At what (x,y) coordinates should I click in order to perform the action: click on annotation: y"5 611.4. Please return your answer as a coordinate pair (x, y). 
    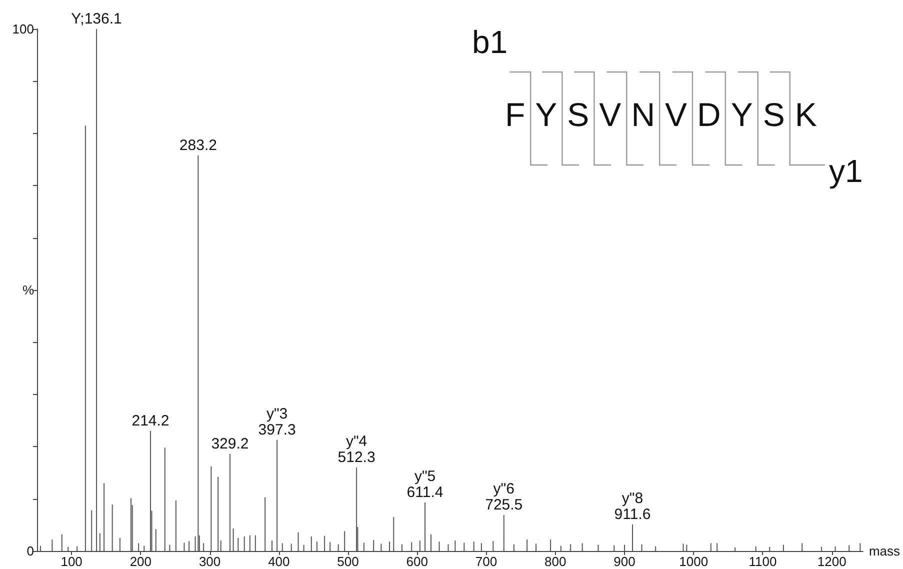
    Looking at the image, I should click on (425, 484).